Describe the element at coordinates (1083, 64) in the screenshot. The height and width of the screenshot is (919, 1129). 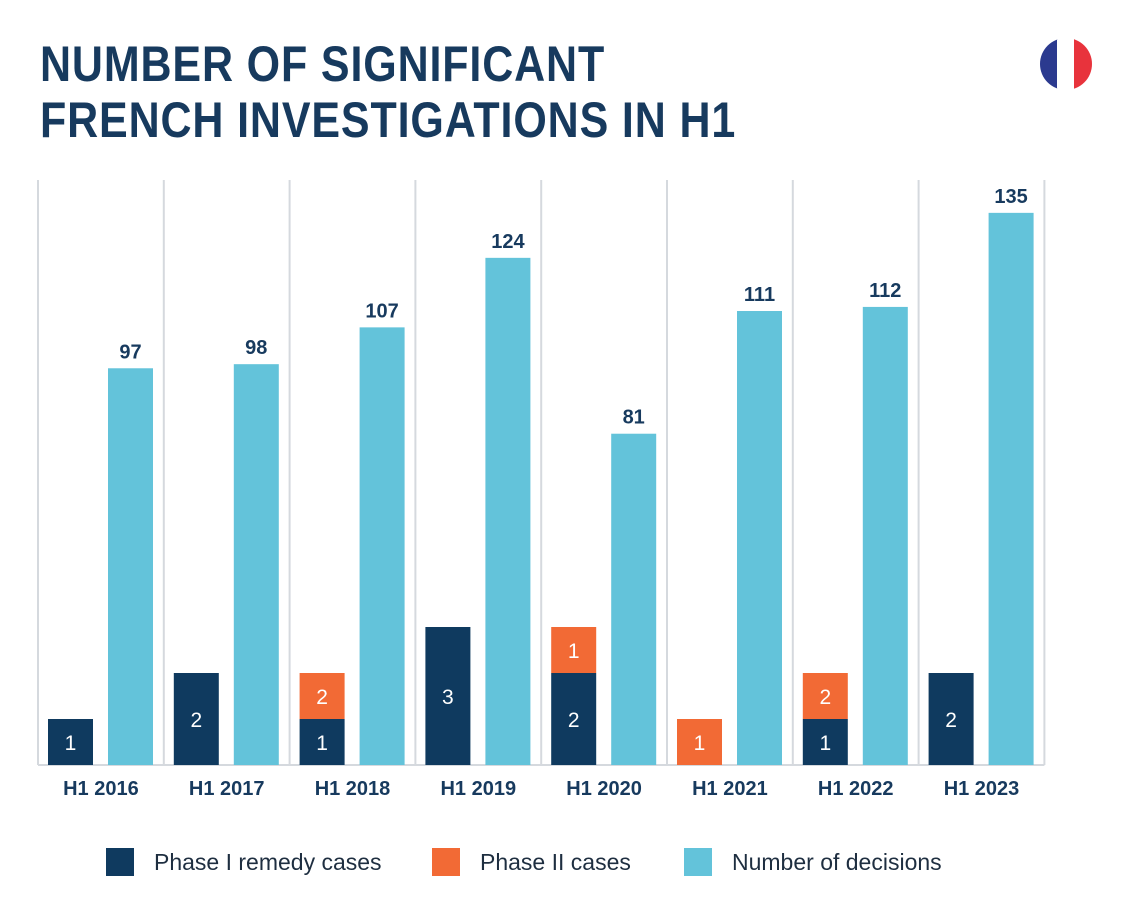
I see `flag-red-stripe` at that location.